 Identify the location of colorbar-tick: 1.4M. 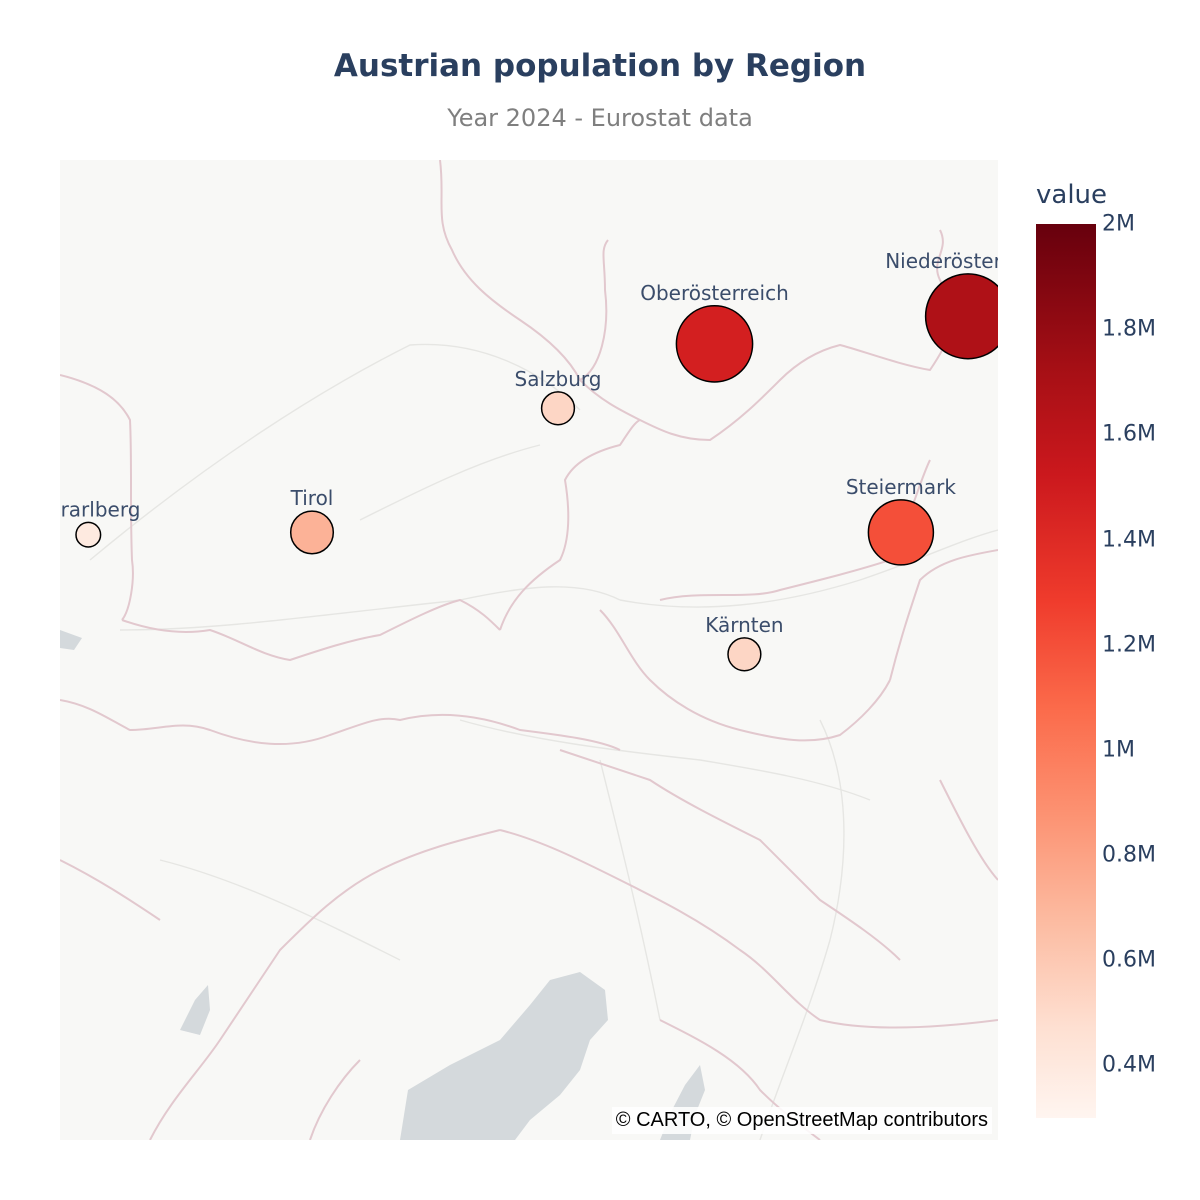
(1129, 540).